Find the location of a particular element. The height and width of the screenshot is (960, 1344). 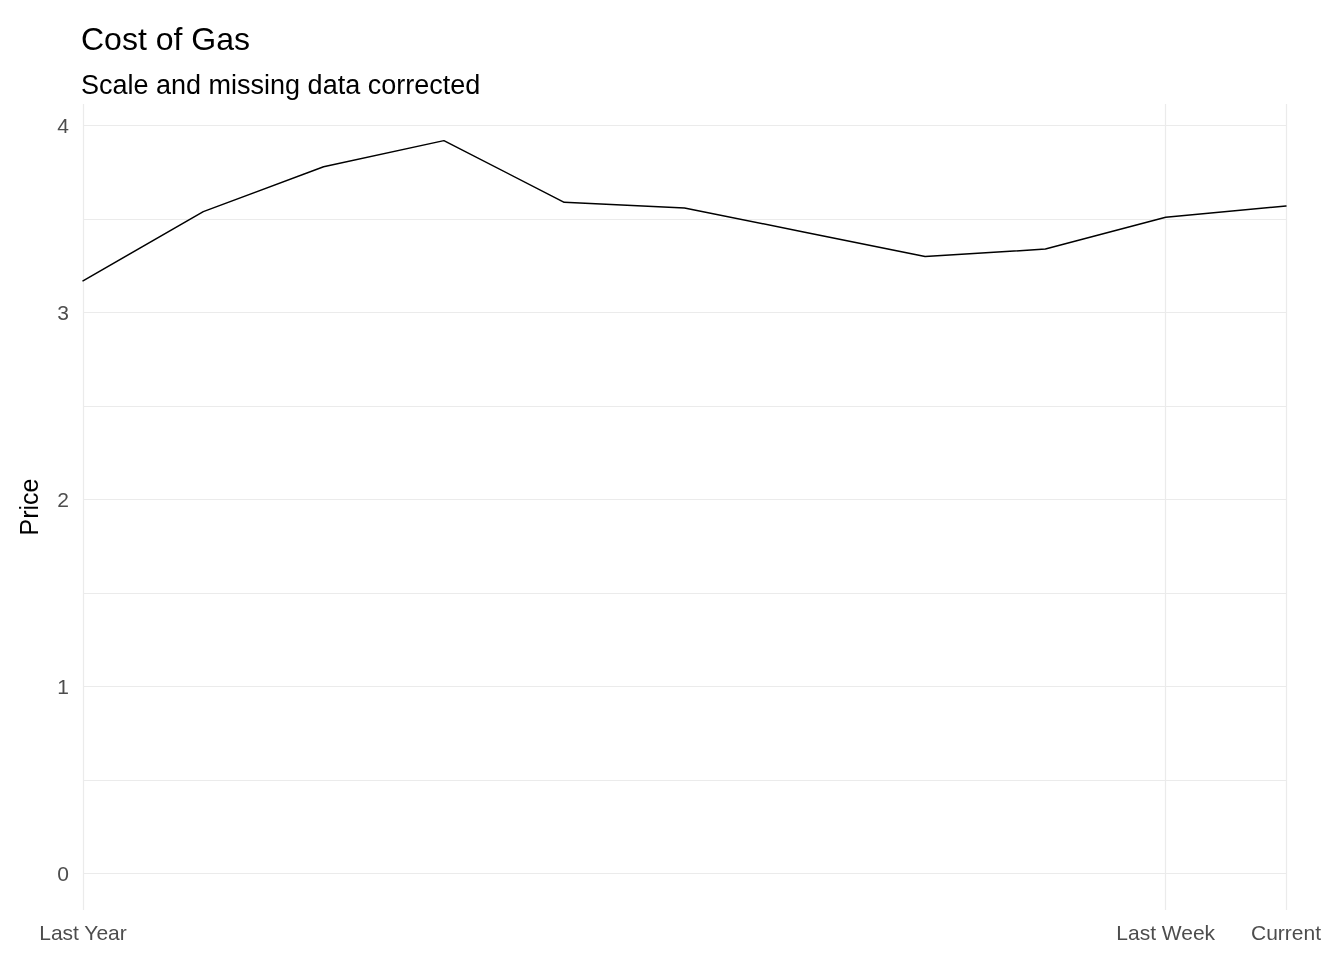

x-tick-label: Last Year is located at coordinates (83, 932).